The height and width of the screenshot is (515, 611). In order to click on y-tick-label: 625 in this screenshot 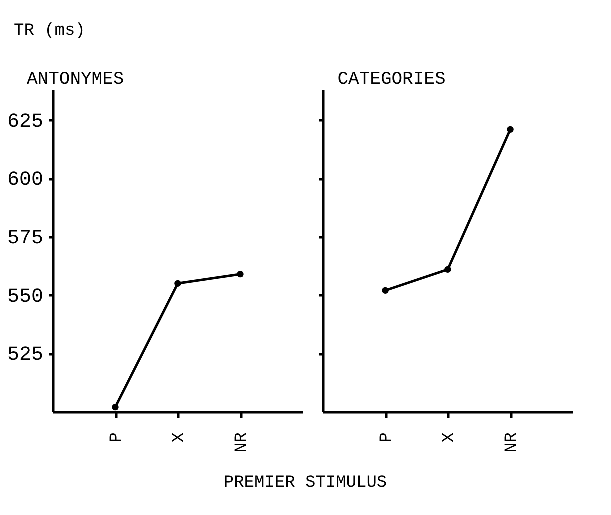, I will do `click(25, 122)`.